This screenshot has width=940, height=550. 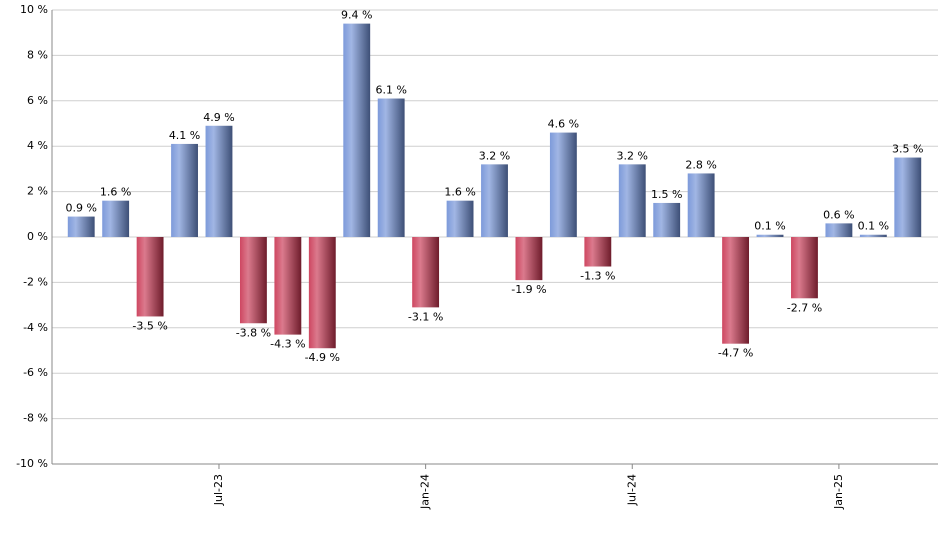 What do you see at coordinates (37, 145) in the screenshot?
I see `y-tick-label: 4 %` at bounding box center [37, 145].